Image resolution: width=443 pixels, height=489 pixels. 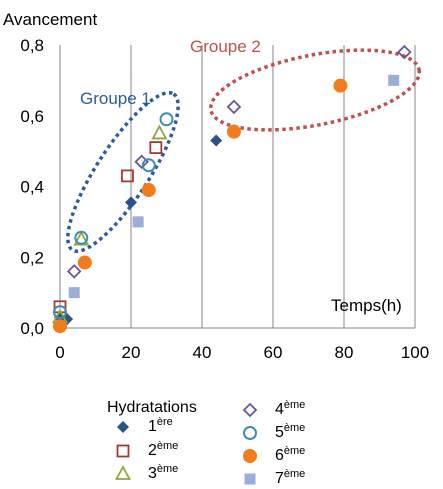 I want to click on x-tick-label: 80, so click(x=344, y=352).